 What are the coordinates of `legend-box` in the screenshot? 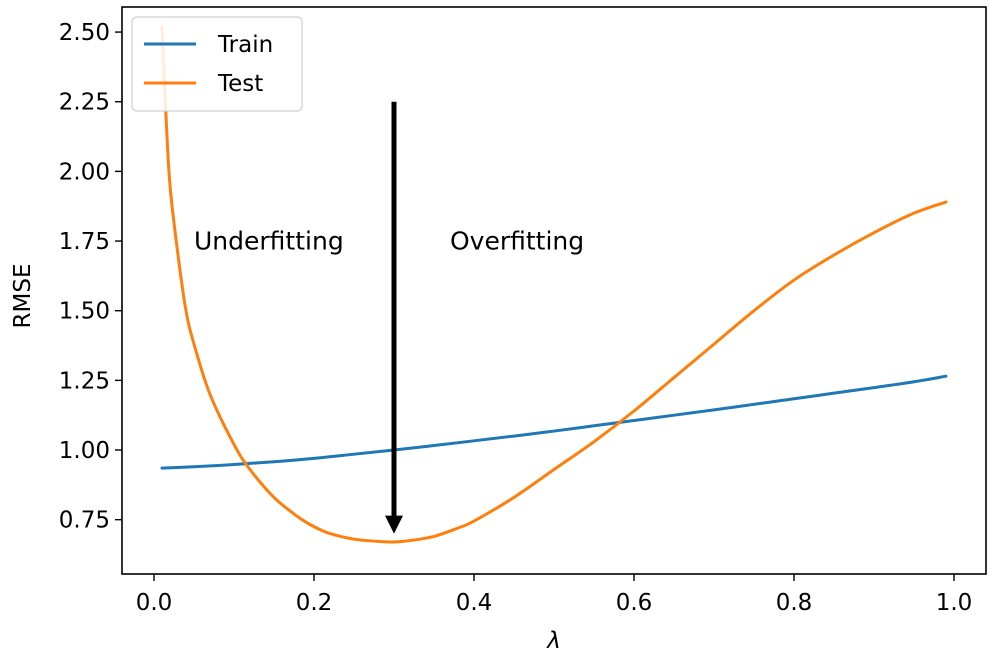 It's located at (217, 64).